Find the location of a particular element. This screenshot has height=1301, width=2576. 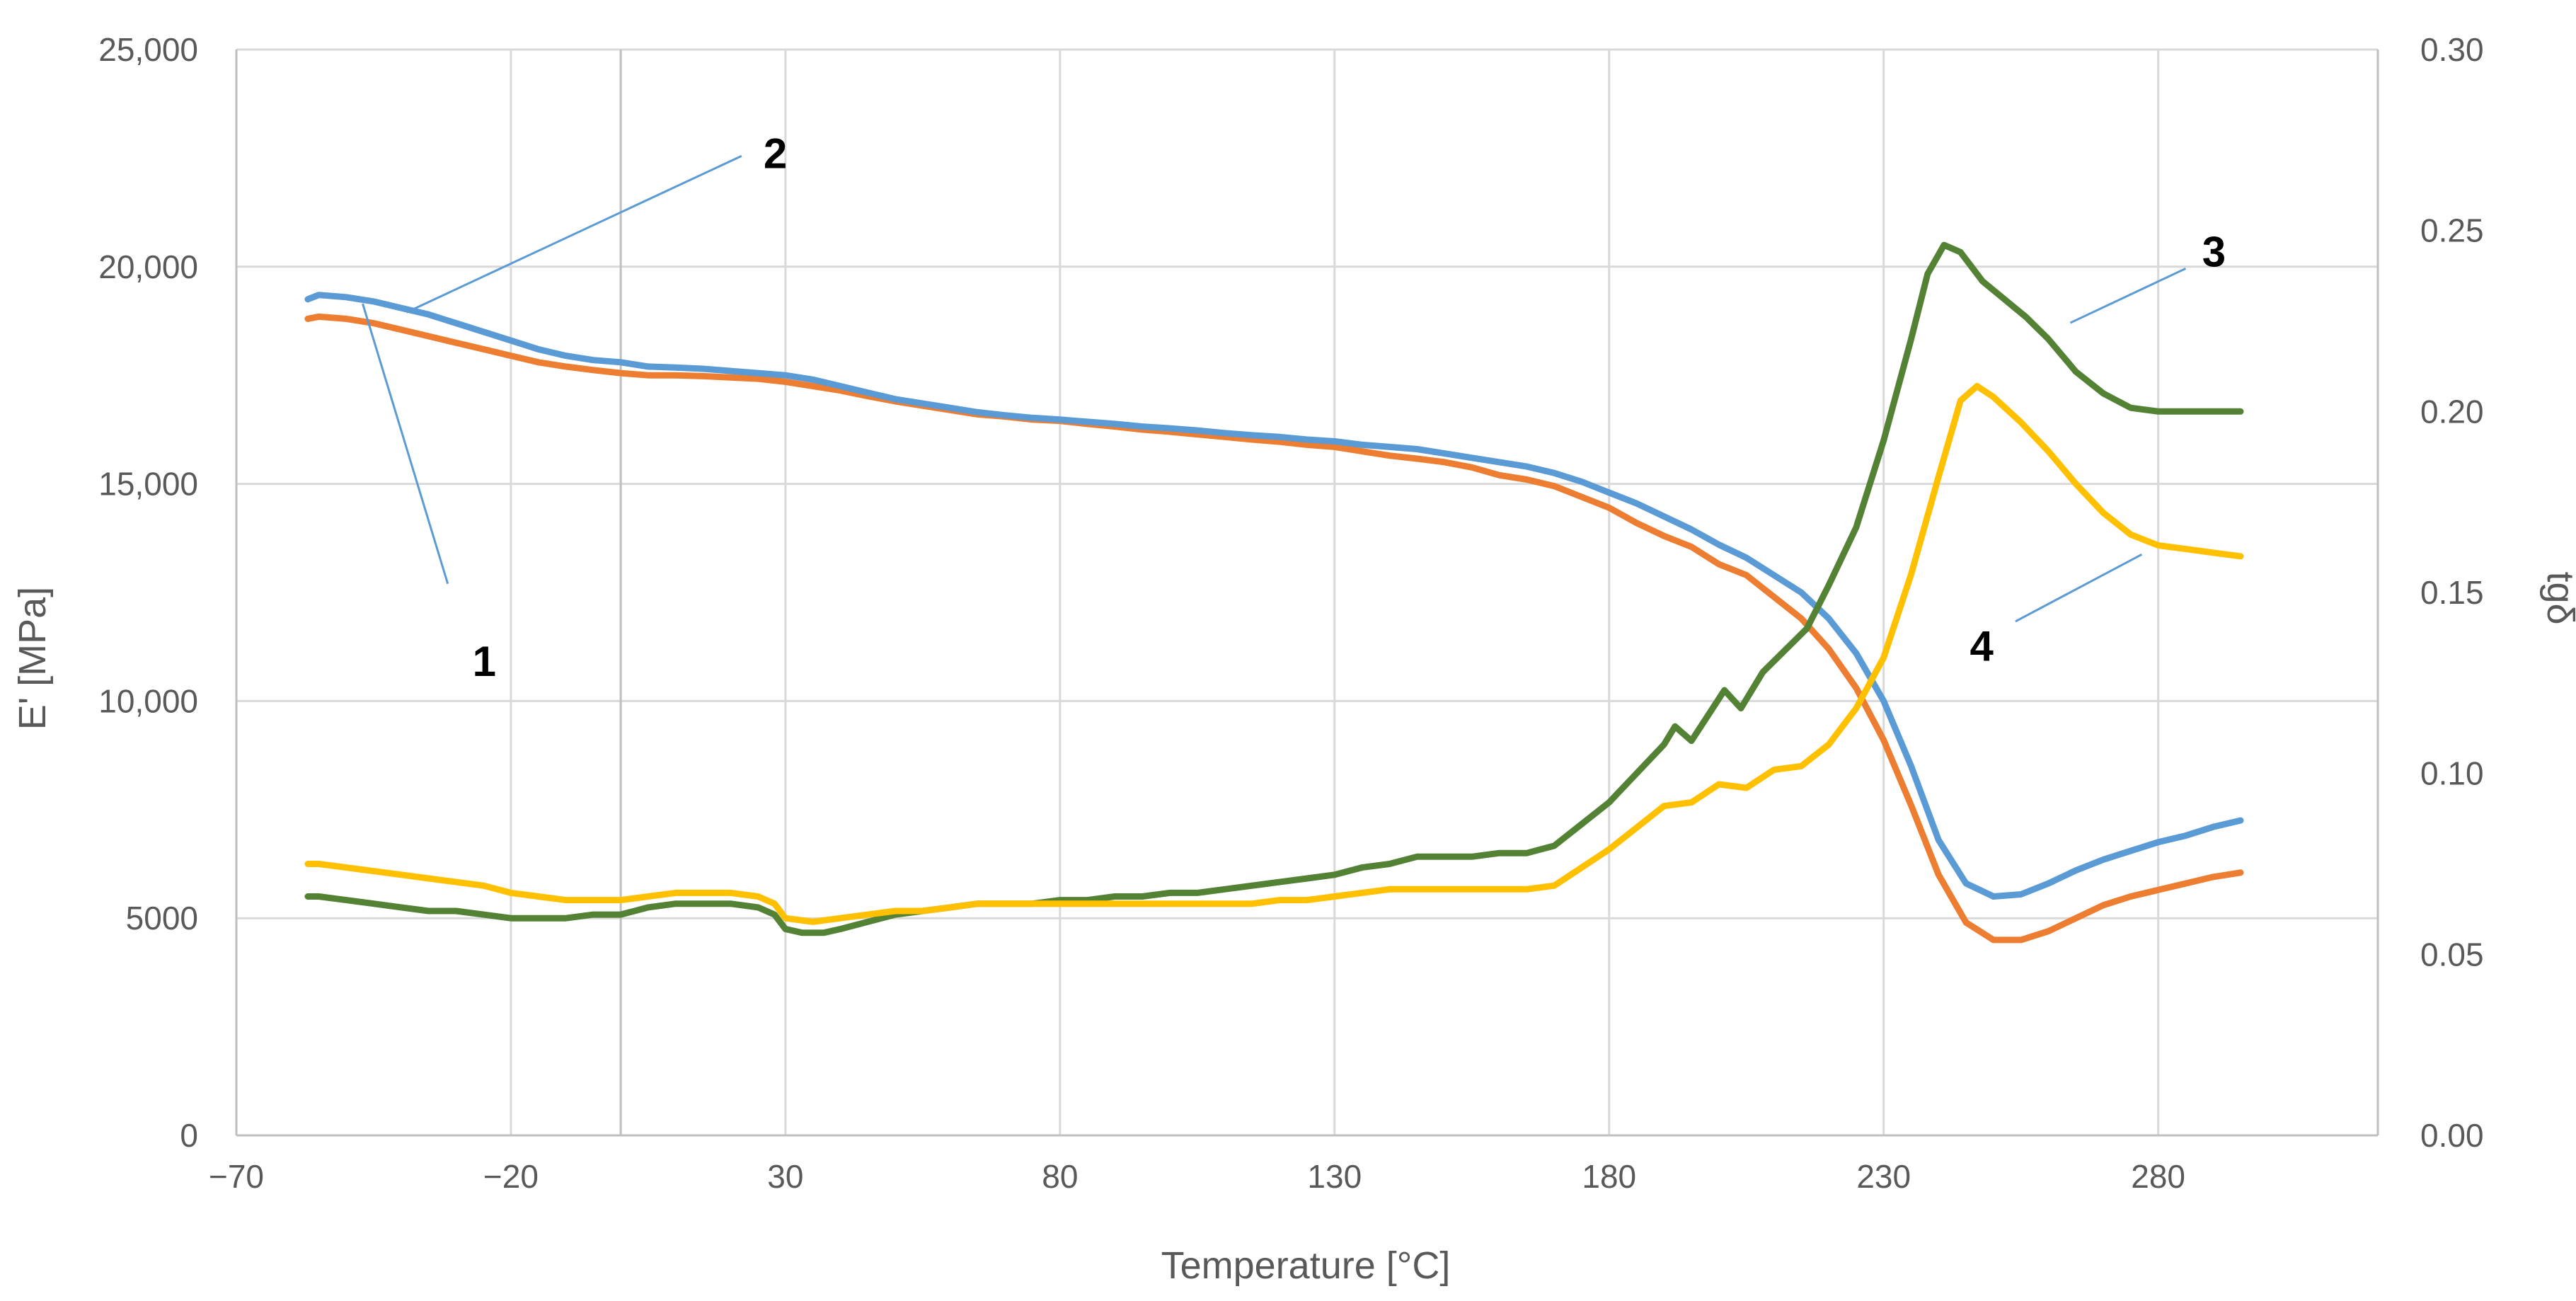

y-tick-label: 25,000 is located at coordinates (148, 49).